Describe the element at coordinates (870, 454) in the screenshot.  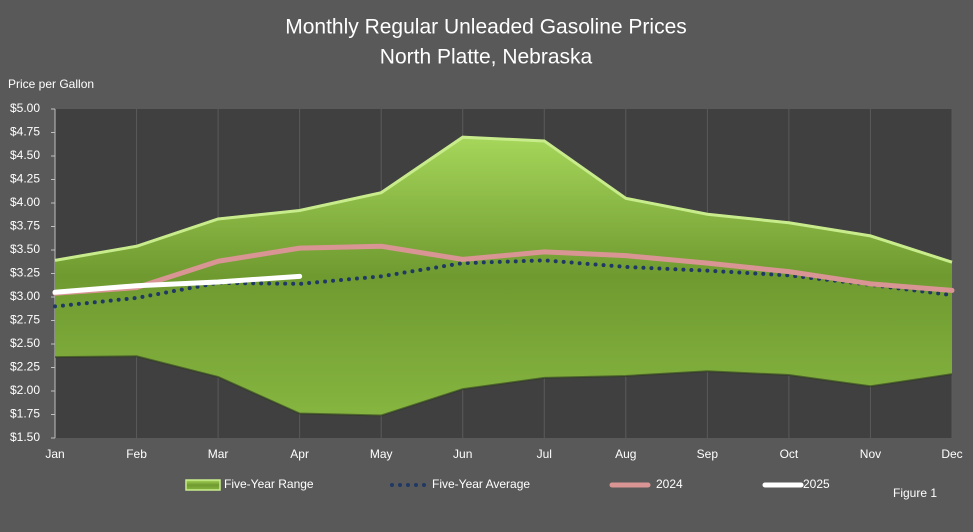
I see `x-tick-label: Nov` at that location.